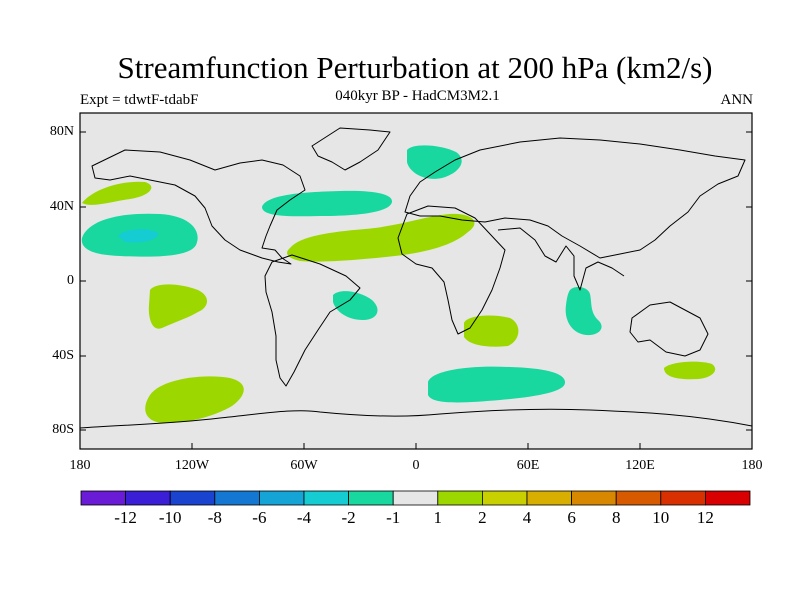  I want to click on lon-label-60w: 60W, so click(304, 465).